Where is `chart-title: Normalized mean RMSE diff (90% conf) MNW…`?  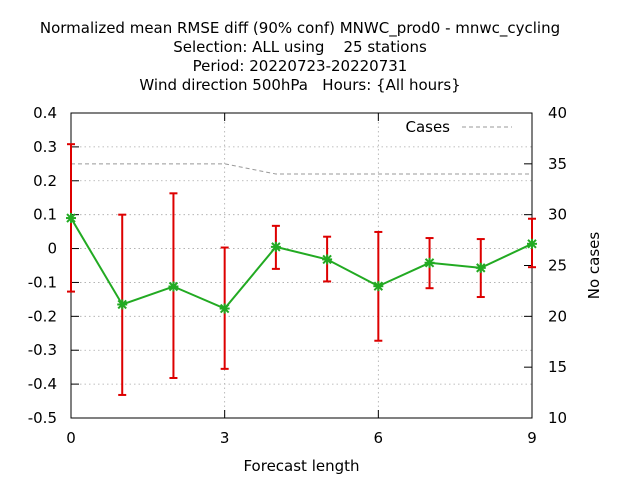 chart-title: Normalized mean RMSE diff (90% conf) MNW… is located at coordinates (300, 56).